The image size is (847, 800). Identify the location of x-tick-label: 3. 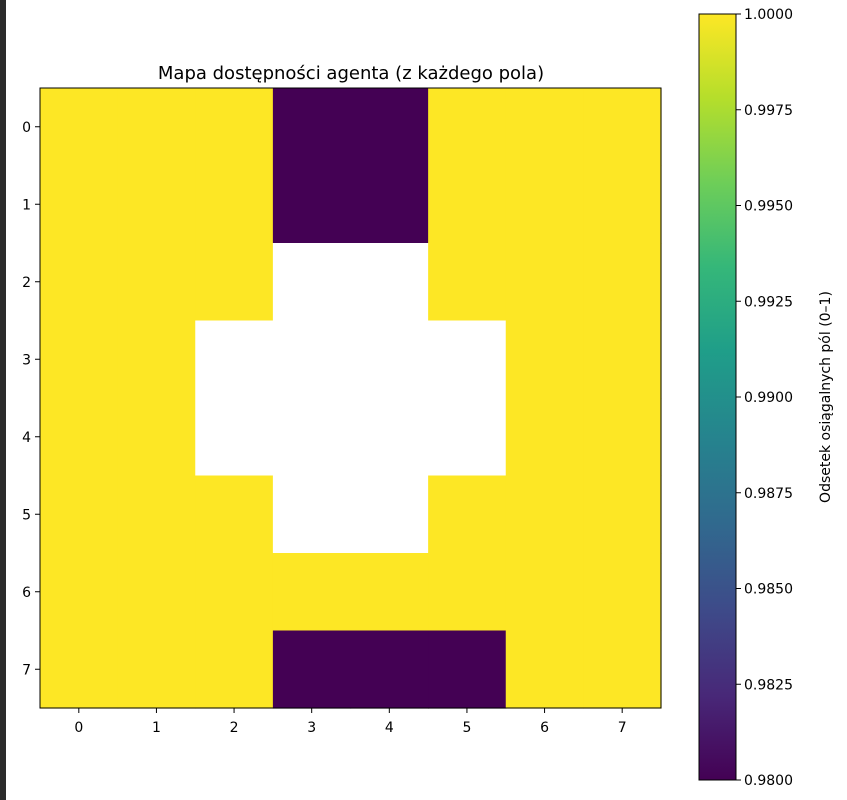
(311, 728).